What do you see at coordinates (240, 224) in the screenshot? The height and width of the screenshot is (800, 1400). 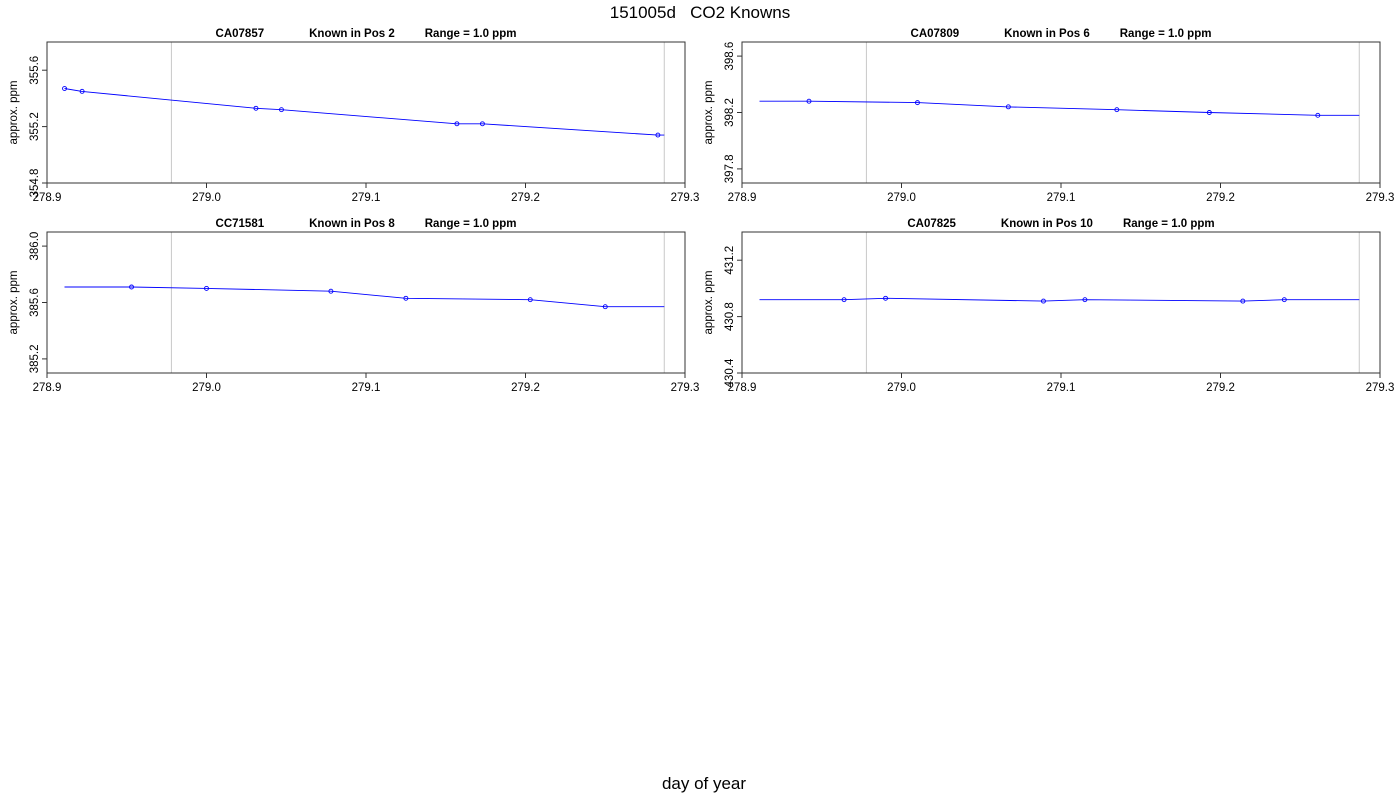 I see `panel-title-part: CC71581` at bounding box center [240, 224].